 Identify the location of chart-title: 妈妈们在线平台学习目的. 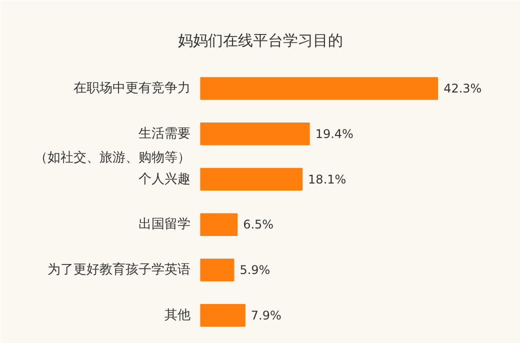
(261, 40).